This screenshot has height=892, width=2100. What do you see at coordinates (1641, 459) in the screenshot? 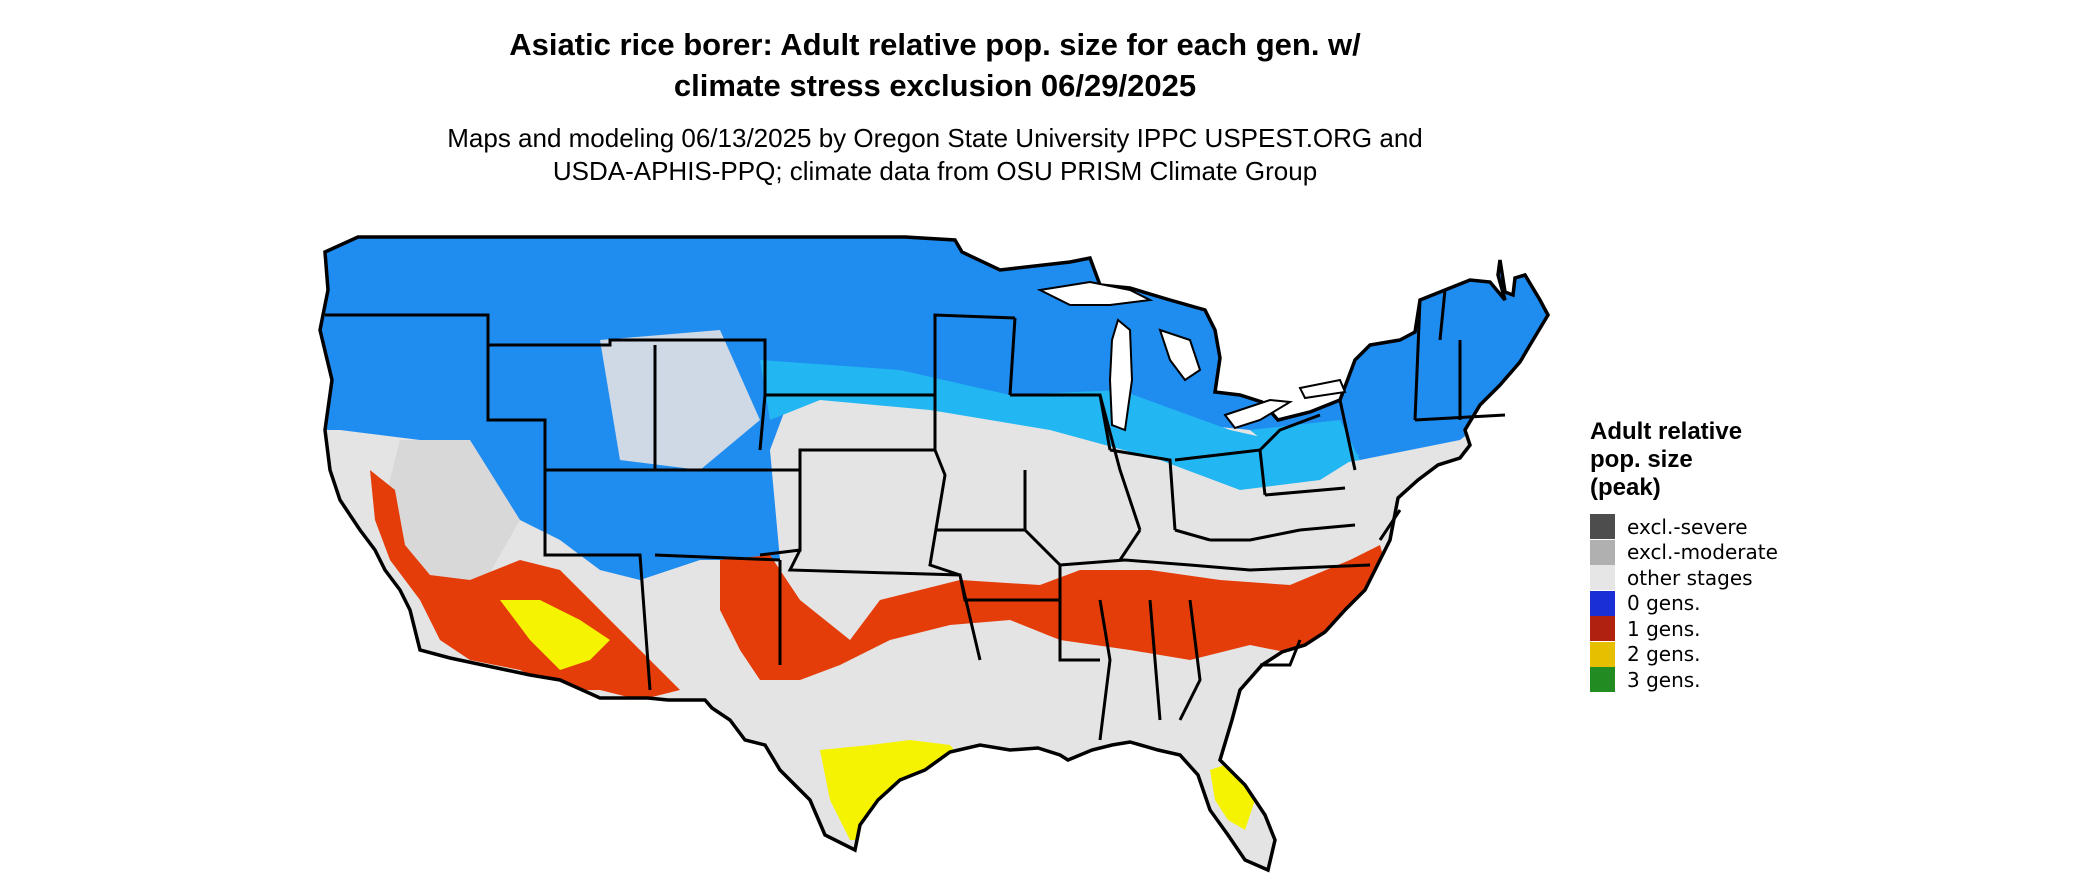
I see `legend-title-line-2: pop. size` at bounding box center [1641, 459].